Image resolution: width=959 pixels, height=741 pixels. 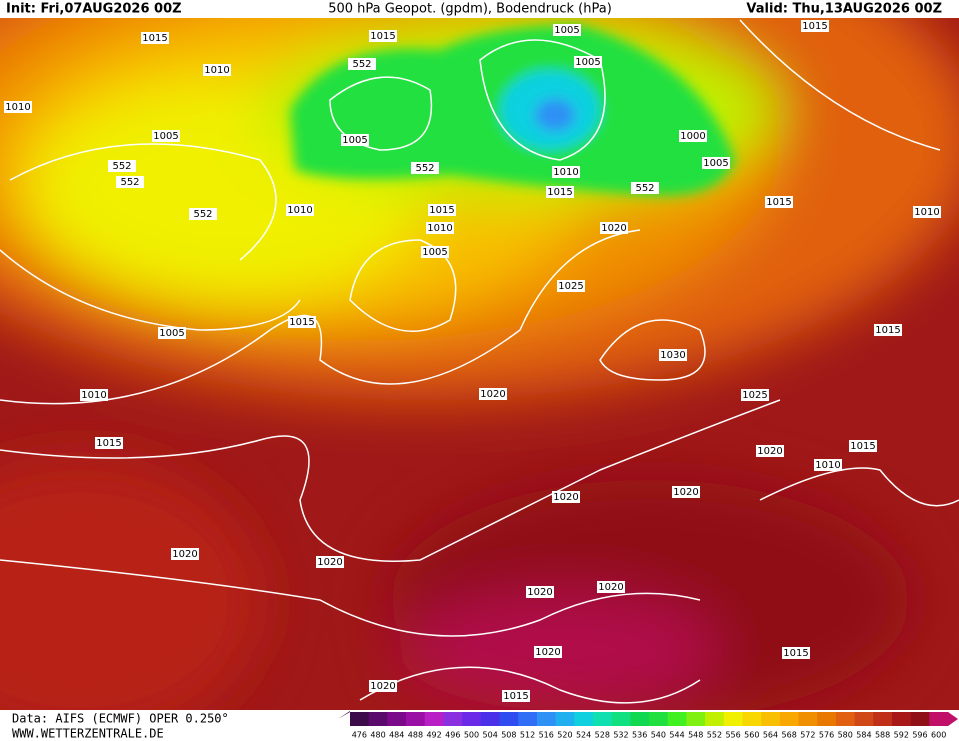 What do you see at coordinates (602, 735) in the screenshot?
I see `colorbar-label: 528` at bounding box center [602, 735].